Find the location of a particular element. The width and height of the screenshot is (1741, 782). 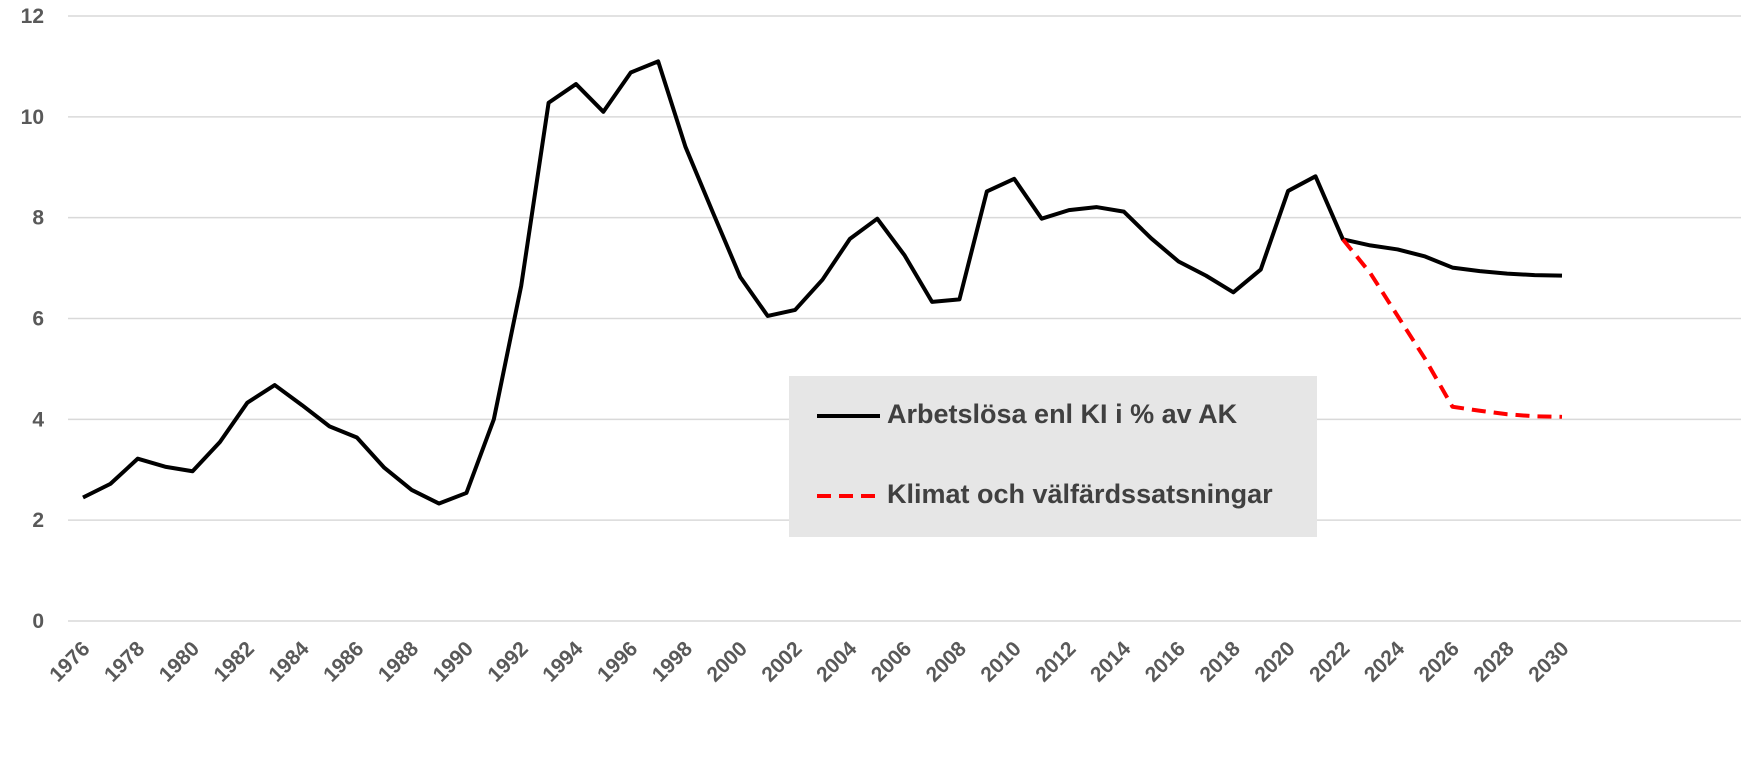

x-tick-label: 2030 is located at coordinates (1548, 661).